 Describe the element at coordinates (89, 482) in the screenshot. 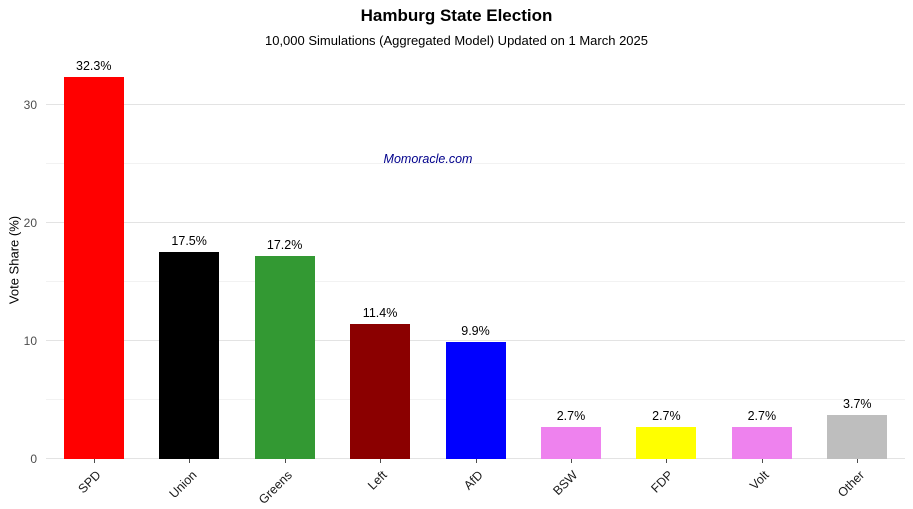

I see `x-axis-label-spd: SPD` at that location.